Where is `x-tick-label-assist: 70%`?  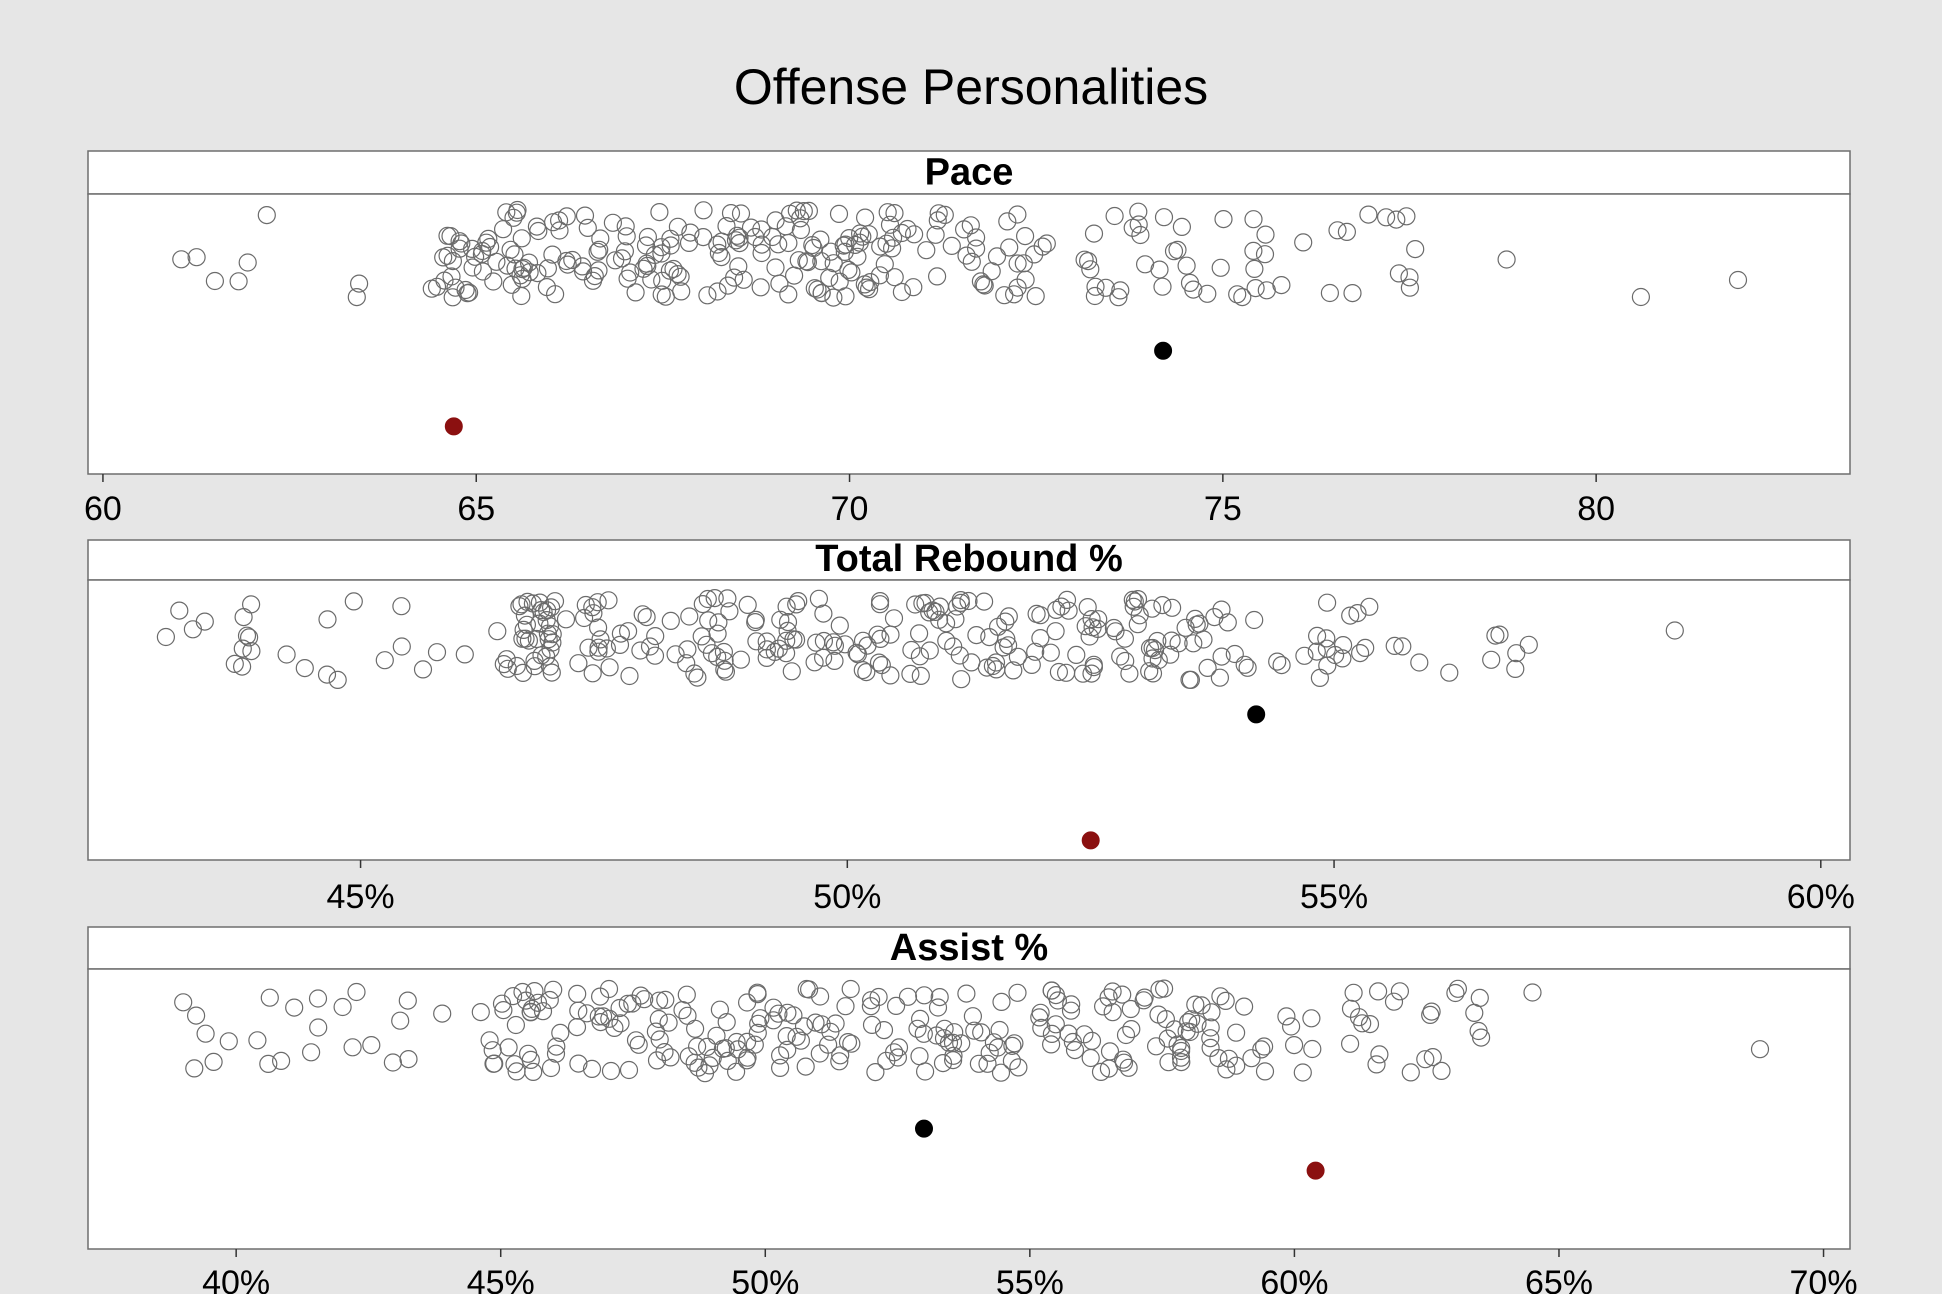
x-tick-label-assist: 70% is located at coordinates (1824, 1279).